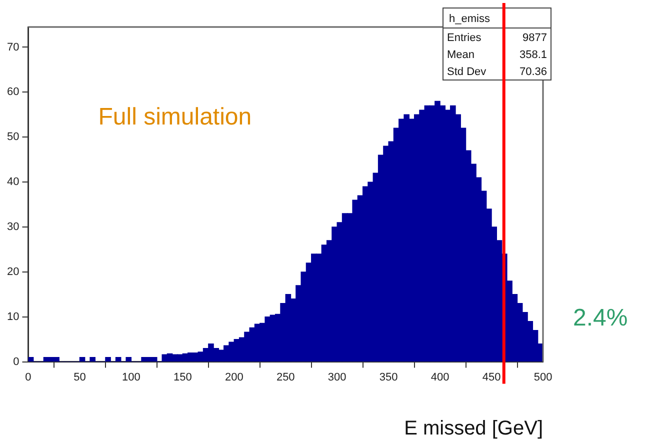 The height and width of the screenshot is (447, 646). Describe the element at coordinates (461, 55) in the screenshot. I see `annotation: Mean` at that location.